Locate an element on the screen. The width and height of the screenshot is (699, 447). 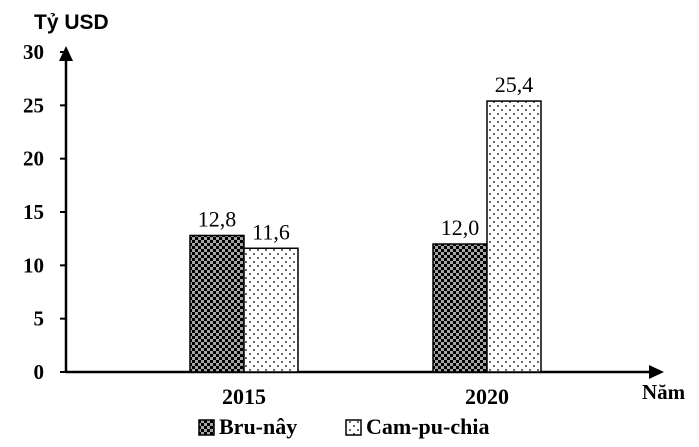
x-axis-arrow is located at coordinates (656, 372).